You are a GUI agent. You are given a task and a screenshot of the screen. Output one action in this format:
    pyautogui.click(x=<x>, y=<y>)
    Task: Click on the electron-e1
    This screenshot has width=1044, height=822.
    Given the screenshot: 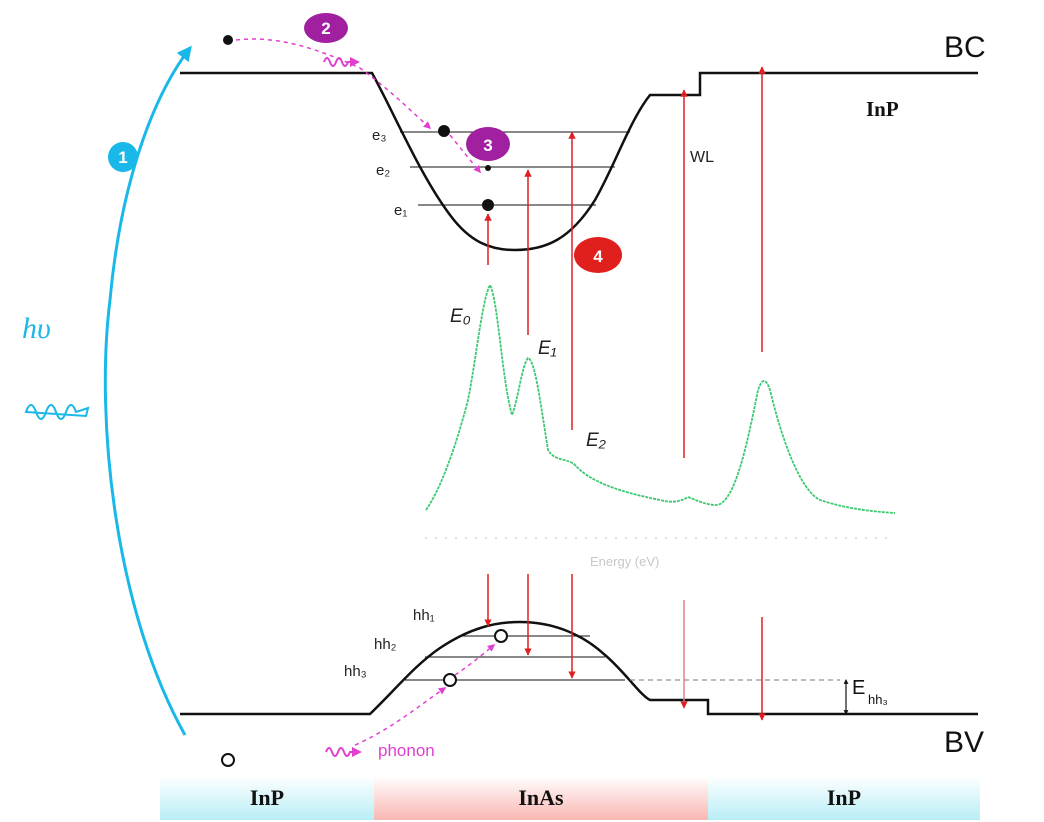 What is the action you would take?
    pyautogui.click(x=488, y=205)
    